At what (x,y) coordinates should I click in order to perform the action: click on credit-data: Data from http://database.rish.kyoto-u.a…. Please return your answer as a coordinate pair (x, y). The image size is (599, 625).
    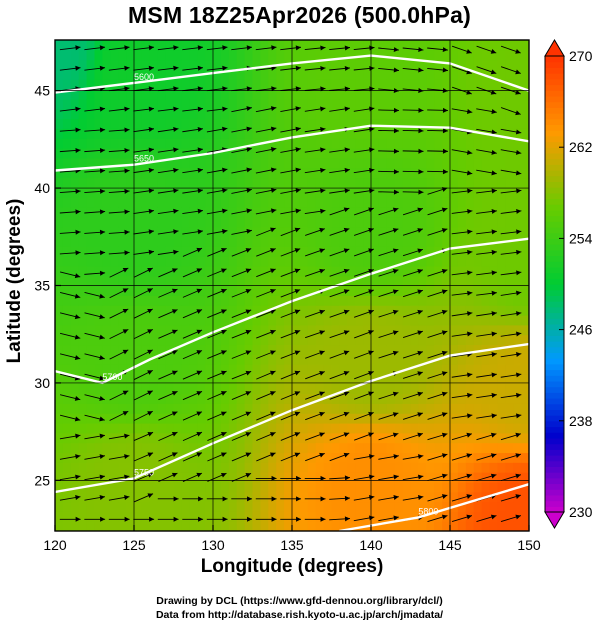
    Looking at the image, I should click on (299, 615).